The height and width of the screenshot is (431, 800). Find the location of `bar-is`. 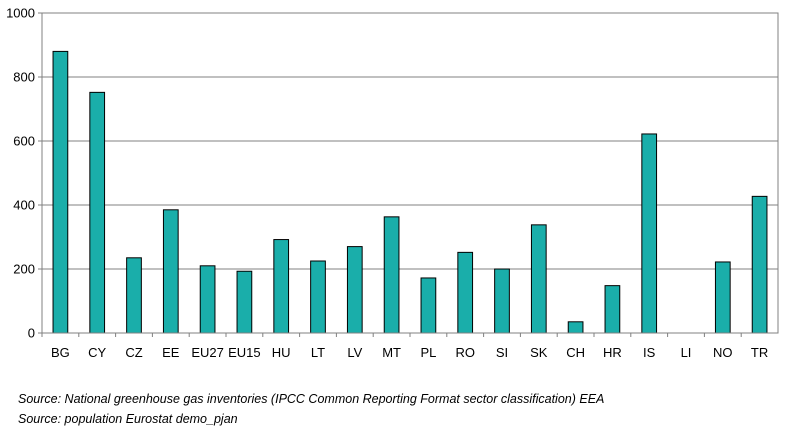

bar-is is located at coordinates (649, 233).